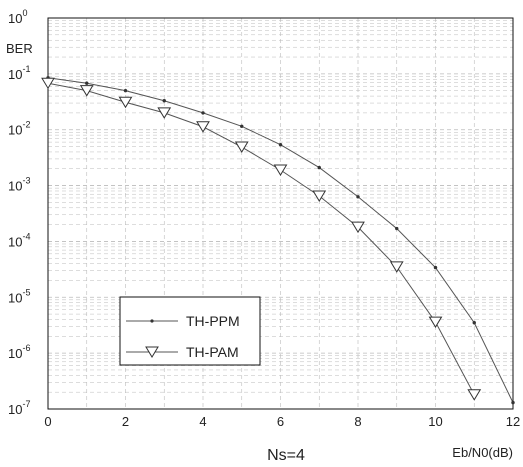 This screenshot has width=523, height=467. I want to click on y-tick-exponent: 0, so click(24, 13).